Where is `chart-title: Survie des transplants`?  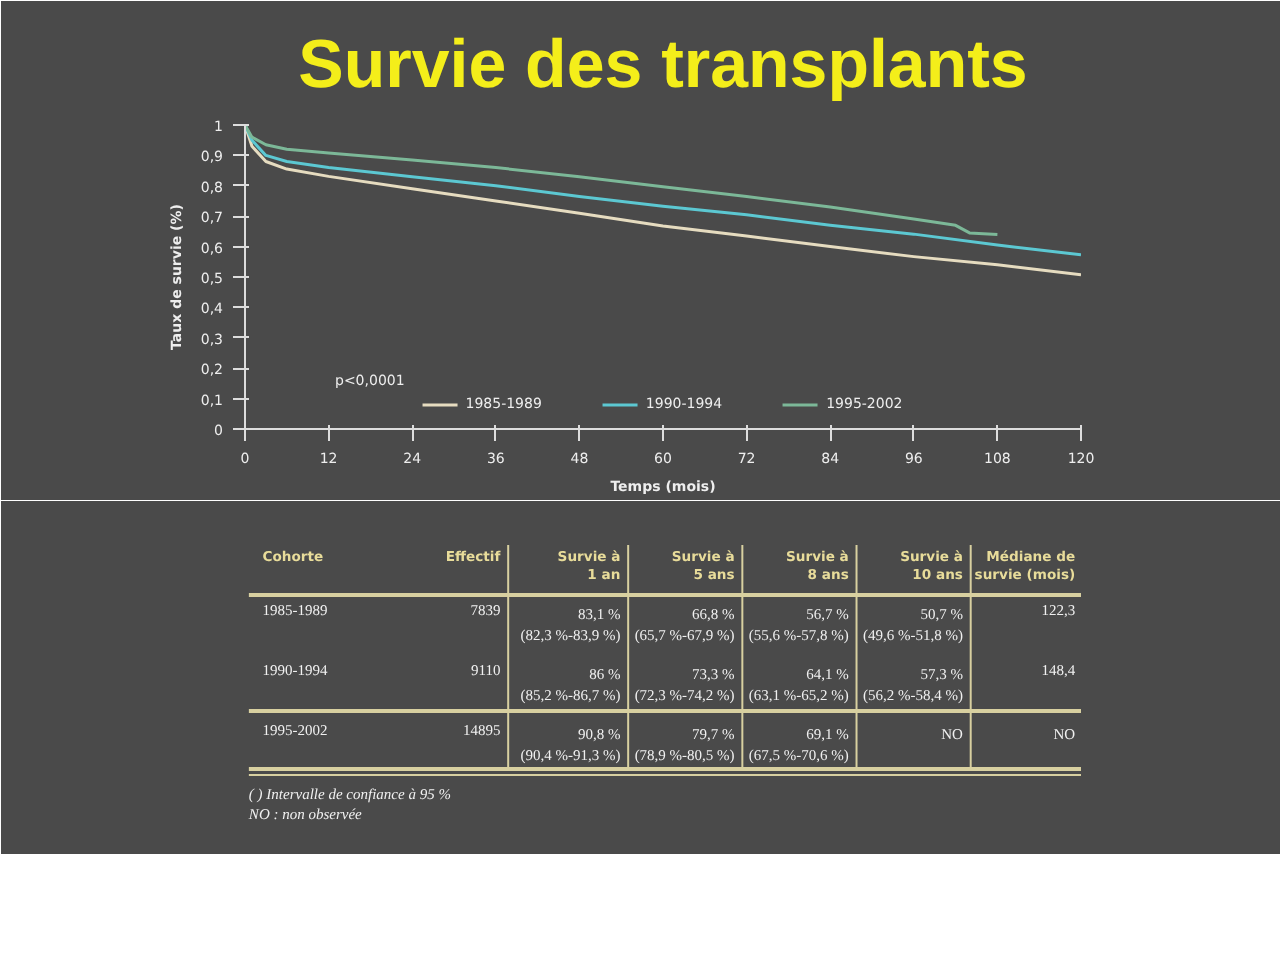 chart-title: Survie des transplants is located at coordinates (663, 65).